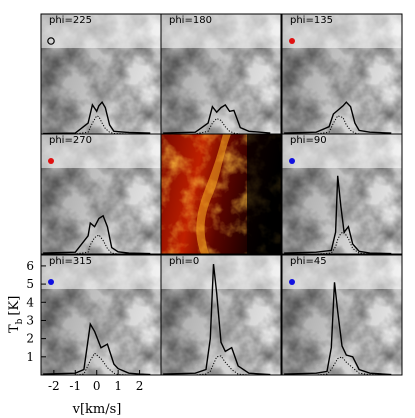 The height and width of the screenshot is (418, 415). I want to click on spectrum-panel: phi=225, so click(101, 74).